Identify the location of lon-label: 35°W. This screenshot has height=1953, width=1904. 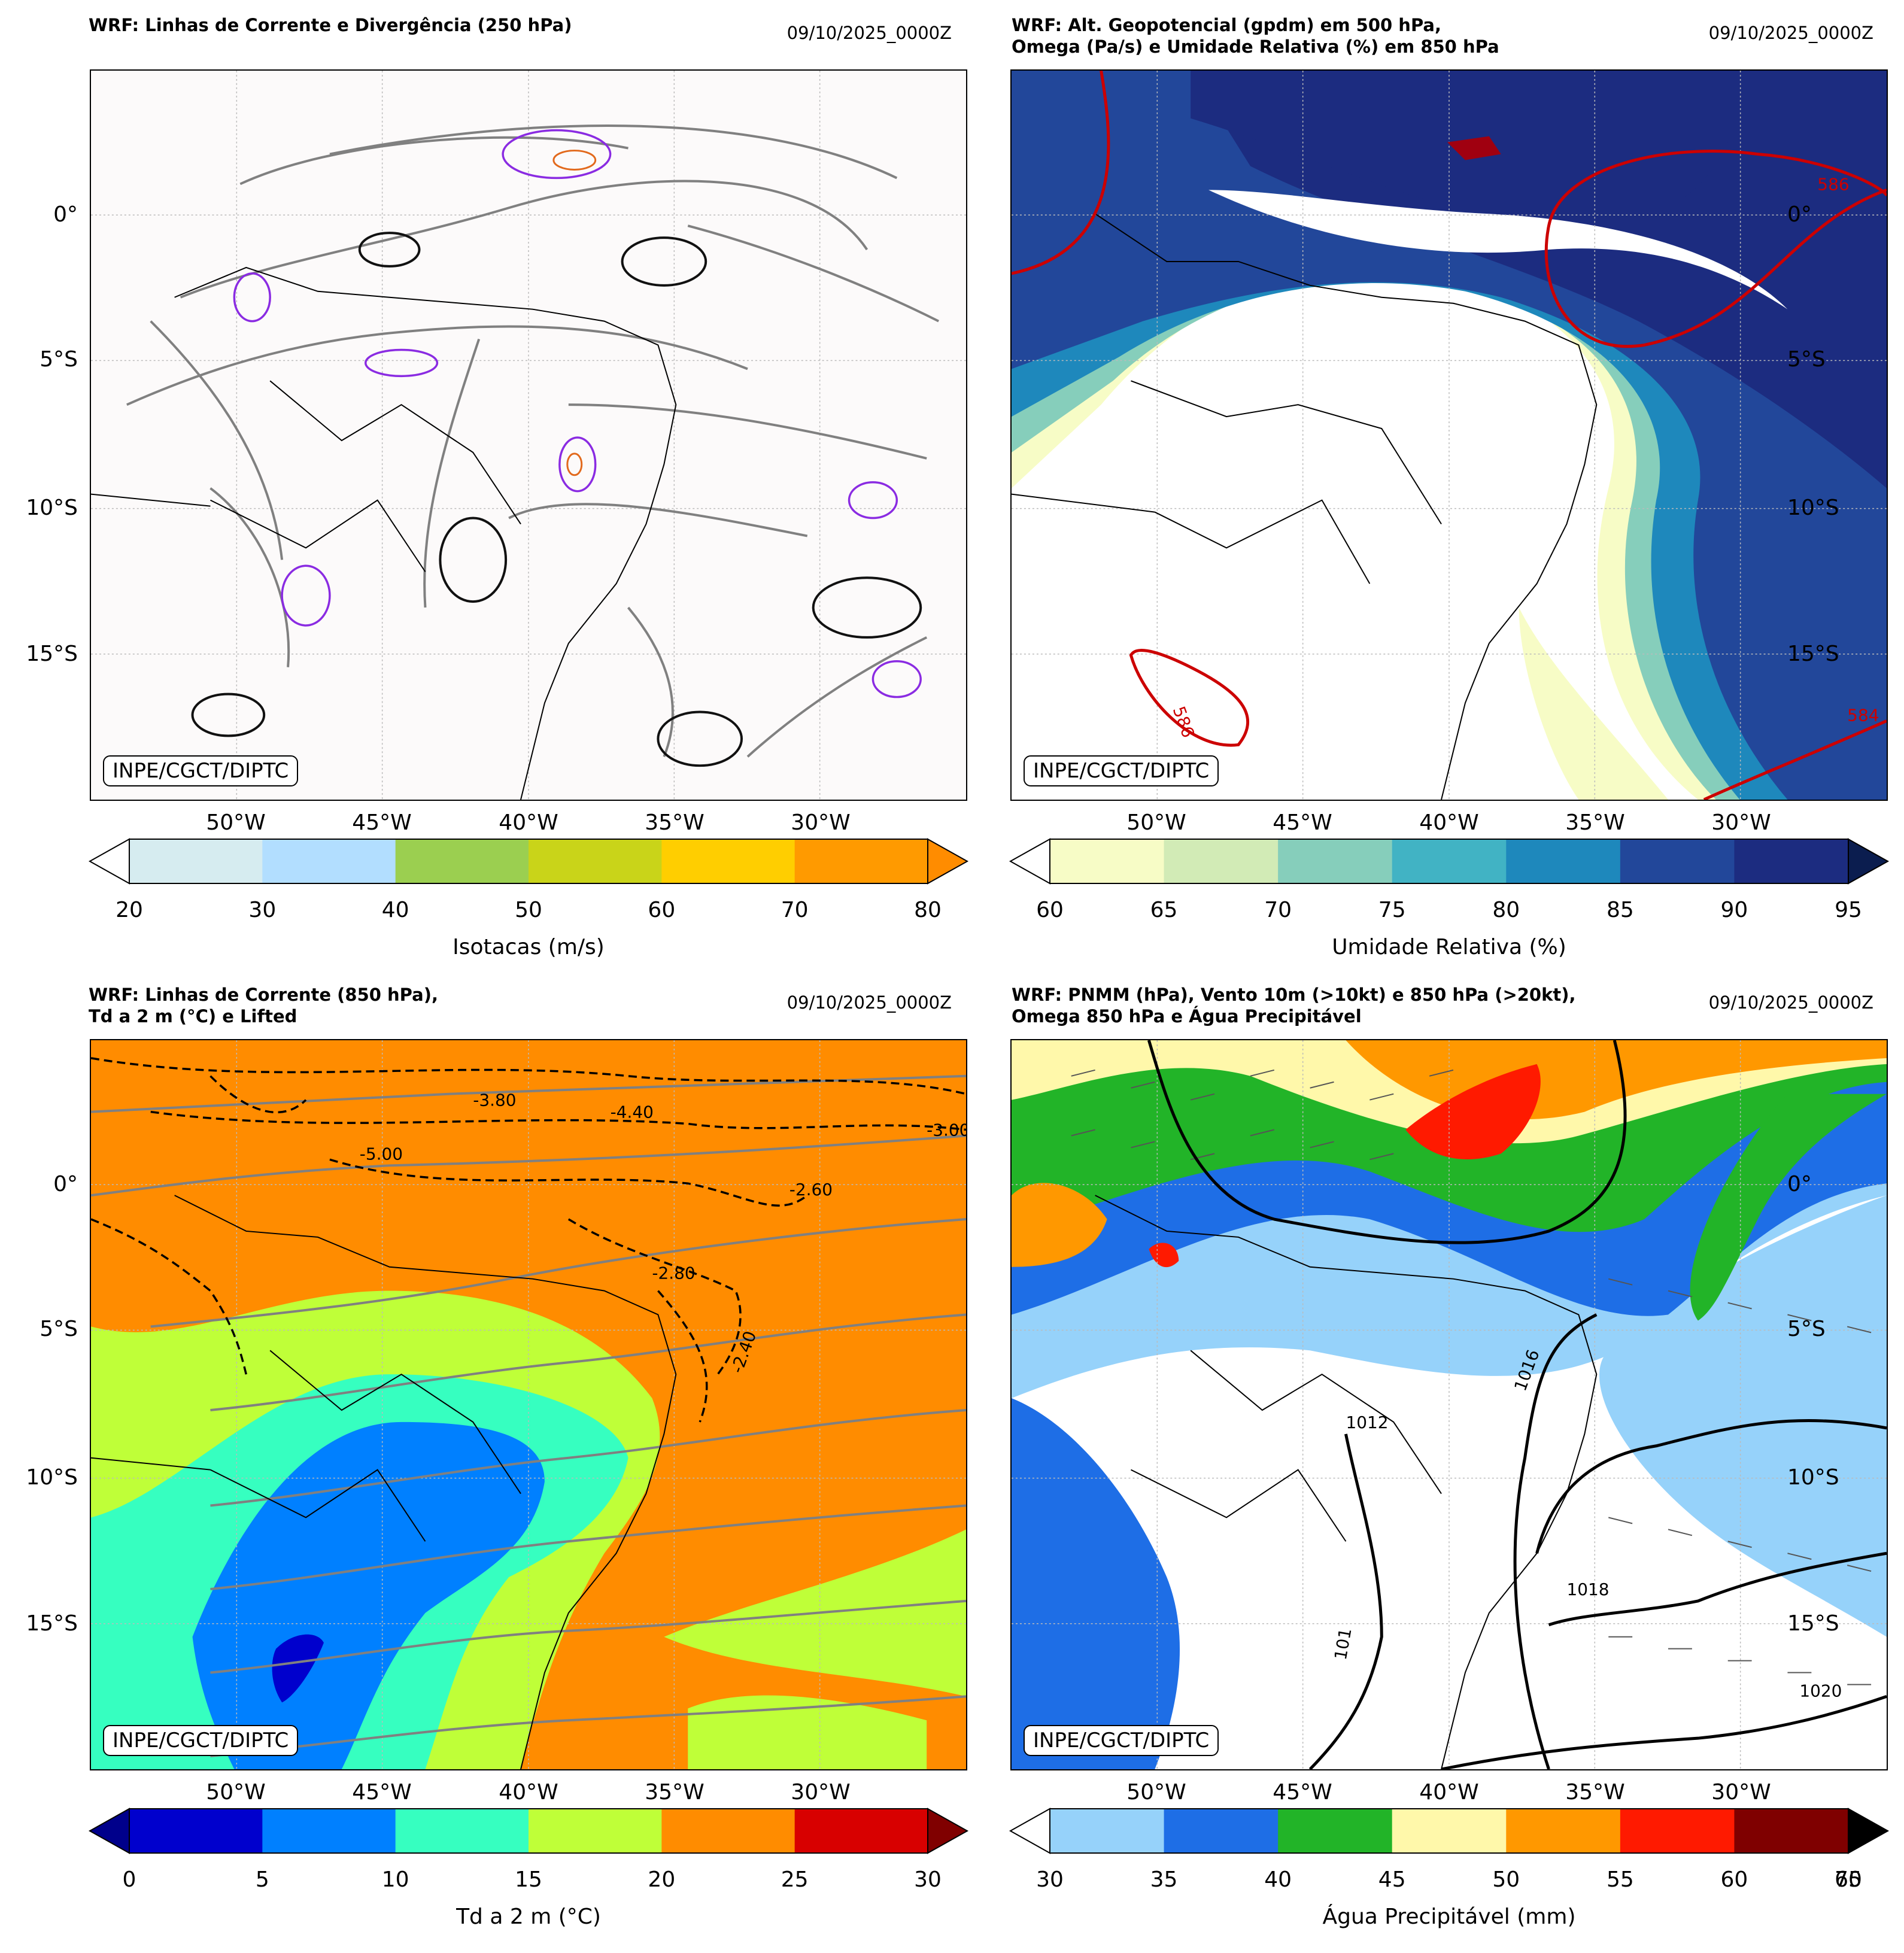
(675, 822).